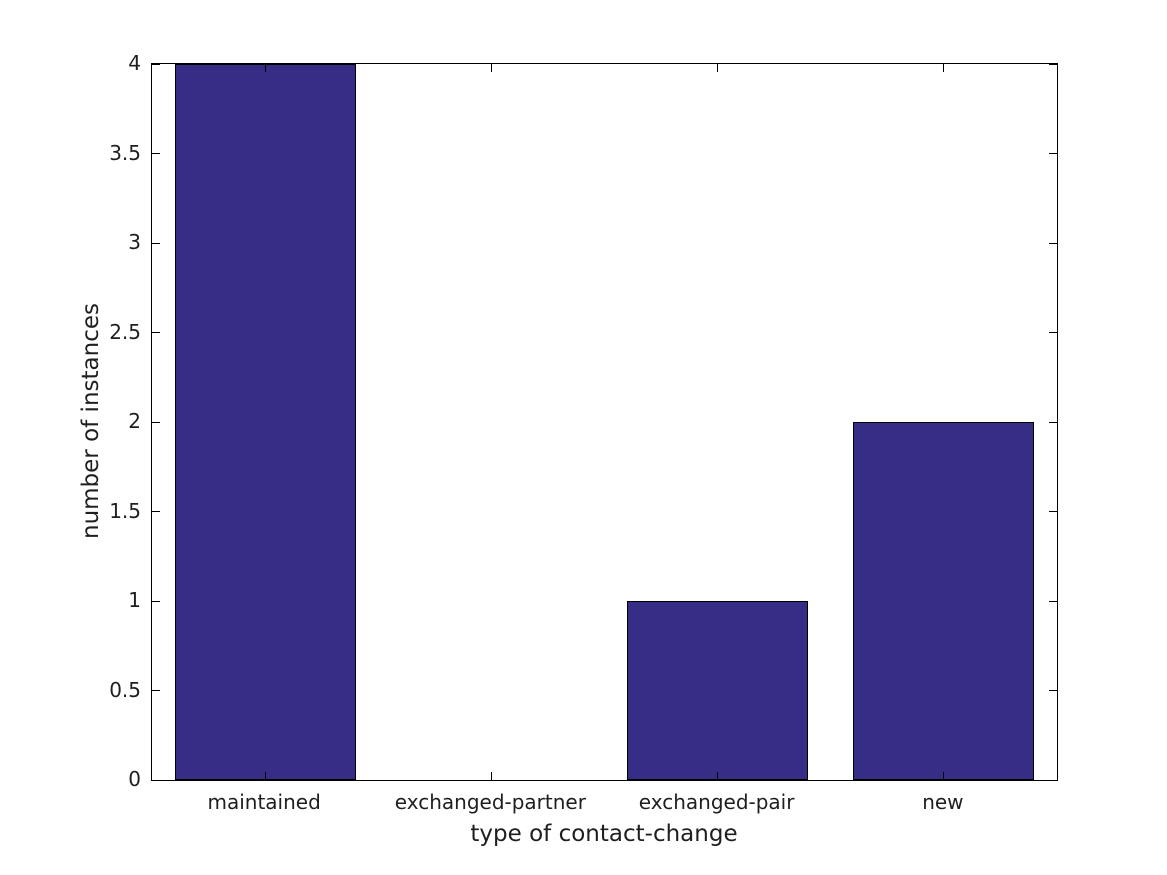  What do you see at coordinates (134, 242) in the screenshot?
I see `y-tick-label: 3` at bounding box center [134, 242].